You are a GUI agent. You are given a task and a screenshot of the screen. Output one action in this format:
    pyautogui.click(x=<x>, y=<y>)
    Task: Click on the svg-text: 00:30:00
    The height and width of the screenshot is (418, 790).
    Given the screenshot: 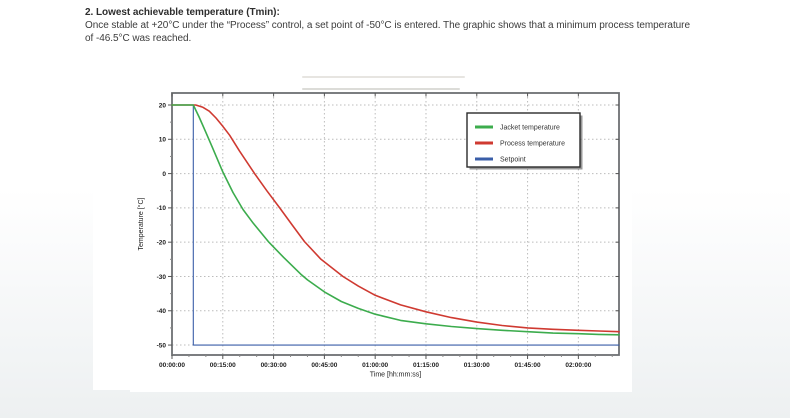 What is the action you would take?
    pyautogui.click(x=274, y=365)
    